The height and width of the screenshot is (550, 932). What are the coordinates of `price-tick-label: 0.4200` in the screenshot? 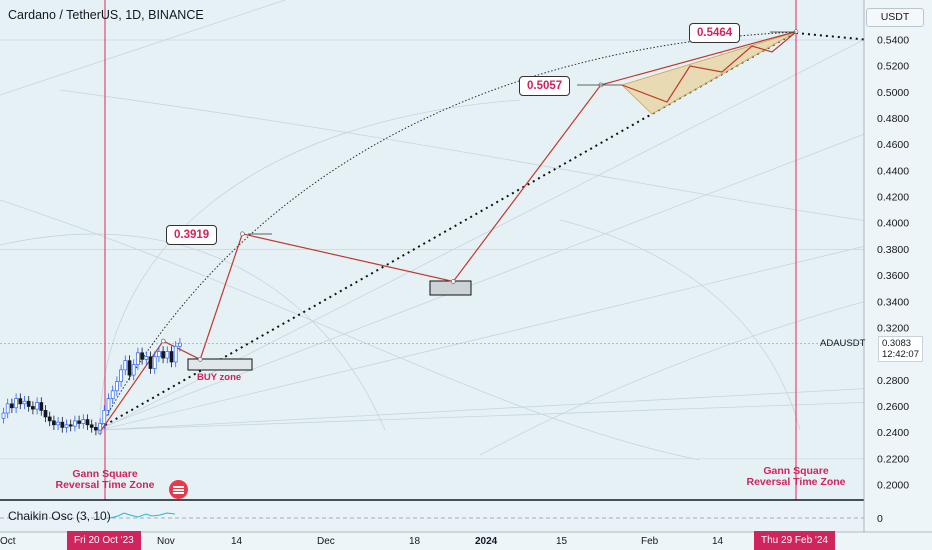 It's located at (893, 198).